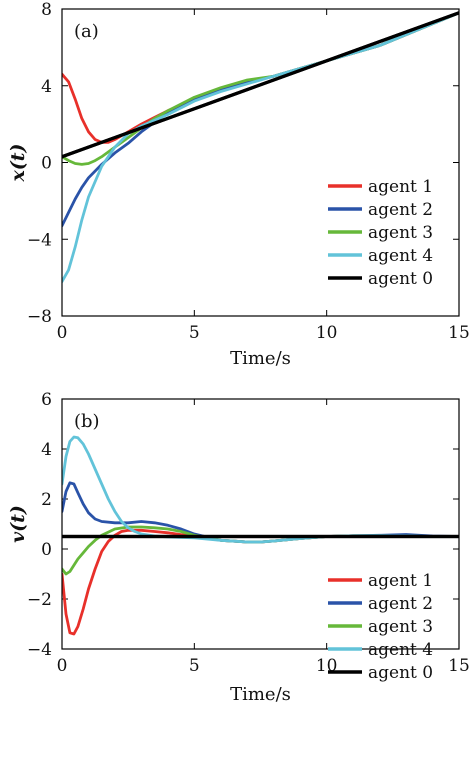 Image resolution: width=474 pixels, height=759 pixels. Describe the element at coordinates (18, 524) in the screenshot. I see `y-axis-label: v(t)` at that location.